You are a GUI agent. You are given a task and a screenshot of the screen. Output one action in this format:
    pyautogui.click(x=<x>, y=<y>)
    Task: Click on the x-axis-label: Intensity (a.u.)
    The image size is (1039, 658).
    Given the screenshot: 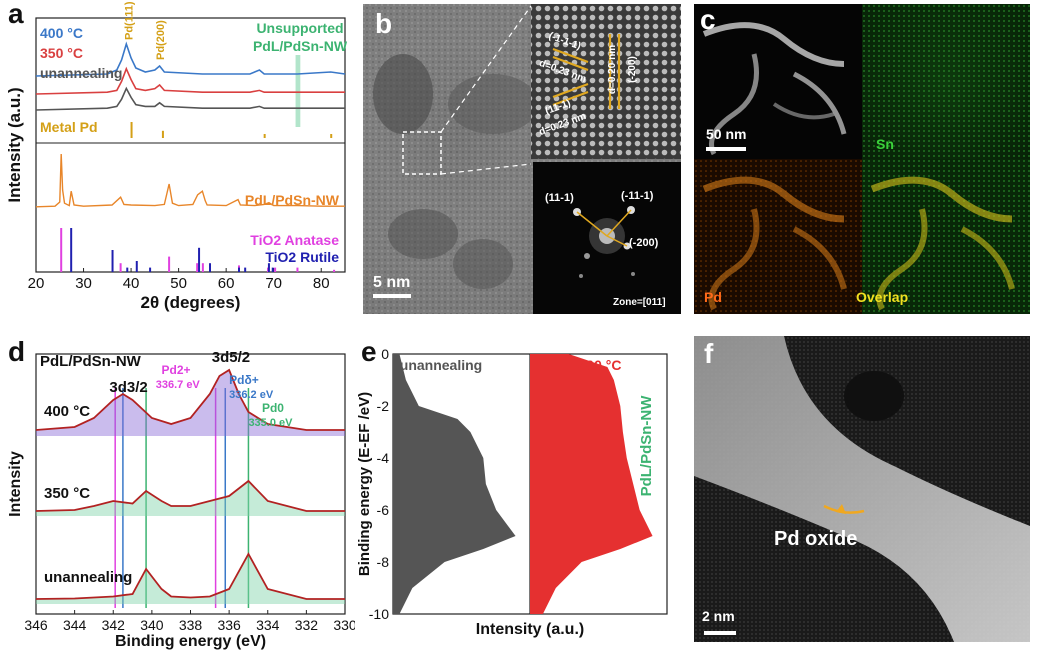 What is the action you would take?
    pyautogui.click(x=530, y=629)
    